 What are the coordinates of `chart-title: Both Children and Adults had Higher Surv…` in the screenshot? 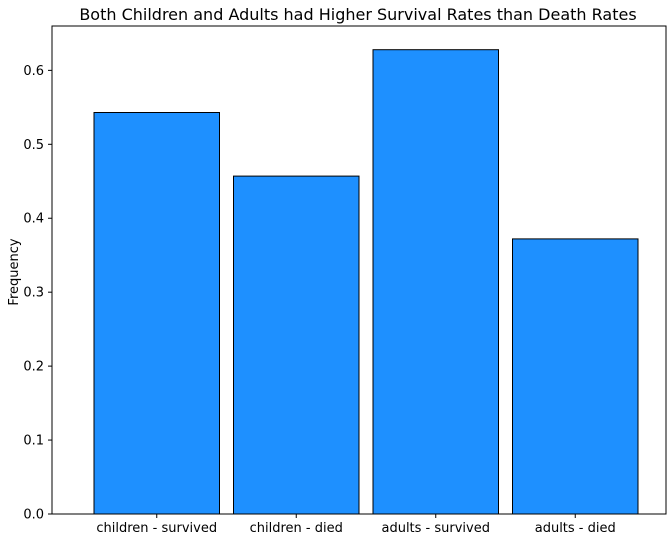 It's located at (357, 14).